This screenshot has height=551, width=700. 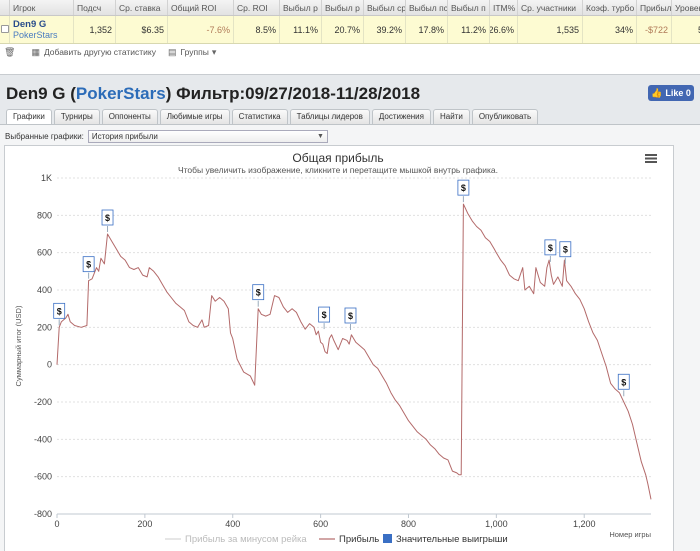 I want to click on y-tick-label: -800, so click(x=43, y=514).